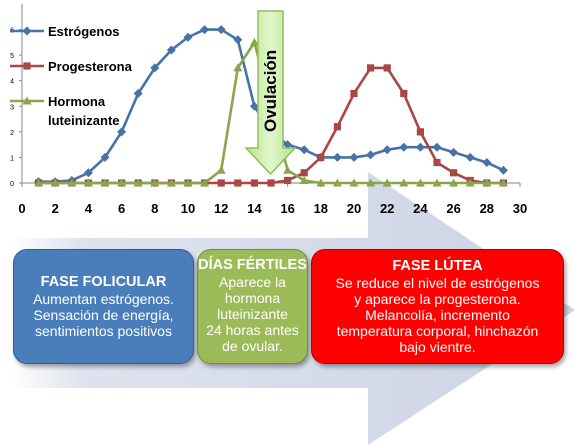  Describe the element at coordinates (84, 31) in the screenshot. I see `legend-label: Estrógenos` at that location.